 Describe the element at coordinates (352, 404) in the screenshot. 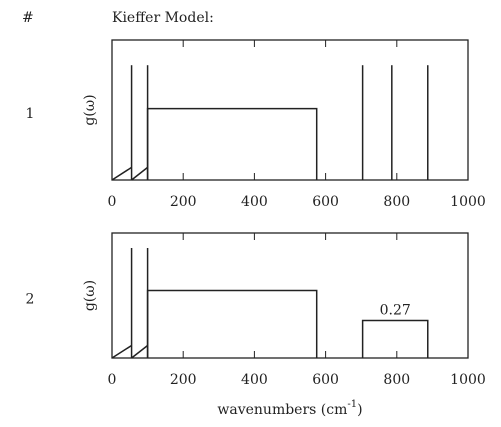

I see `x-axis-label-sup: -1` at that location.